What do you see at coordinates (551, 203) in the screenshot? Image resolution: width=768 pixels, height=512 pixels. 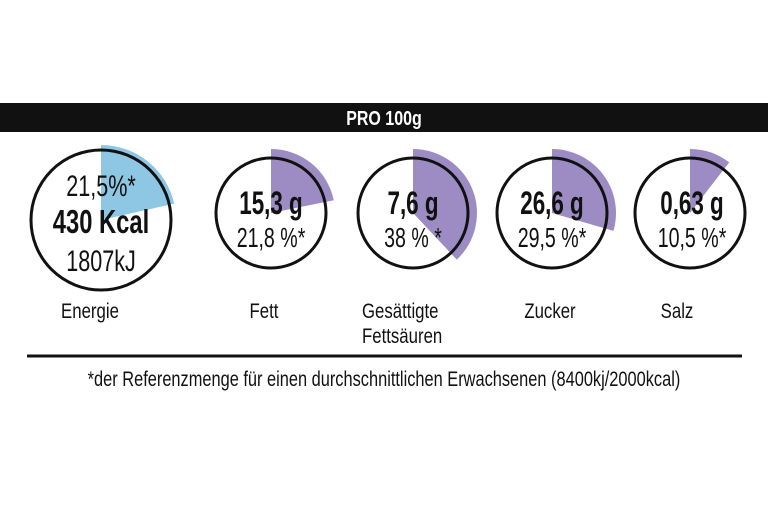 I see `sugar-grams: 26,6 g` at bounding box center [551, 203].